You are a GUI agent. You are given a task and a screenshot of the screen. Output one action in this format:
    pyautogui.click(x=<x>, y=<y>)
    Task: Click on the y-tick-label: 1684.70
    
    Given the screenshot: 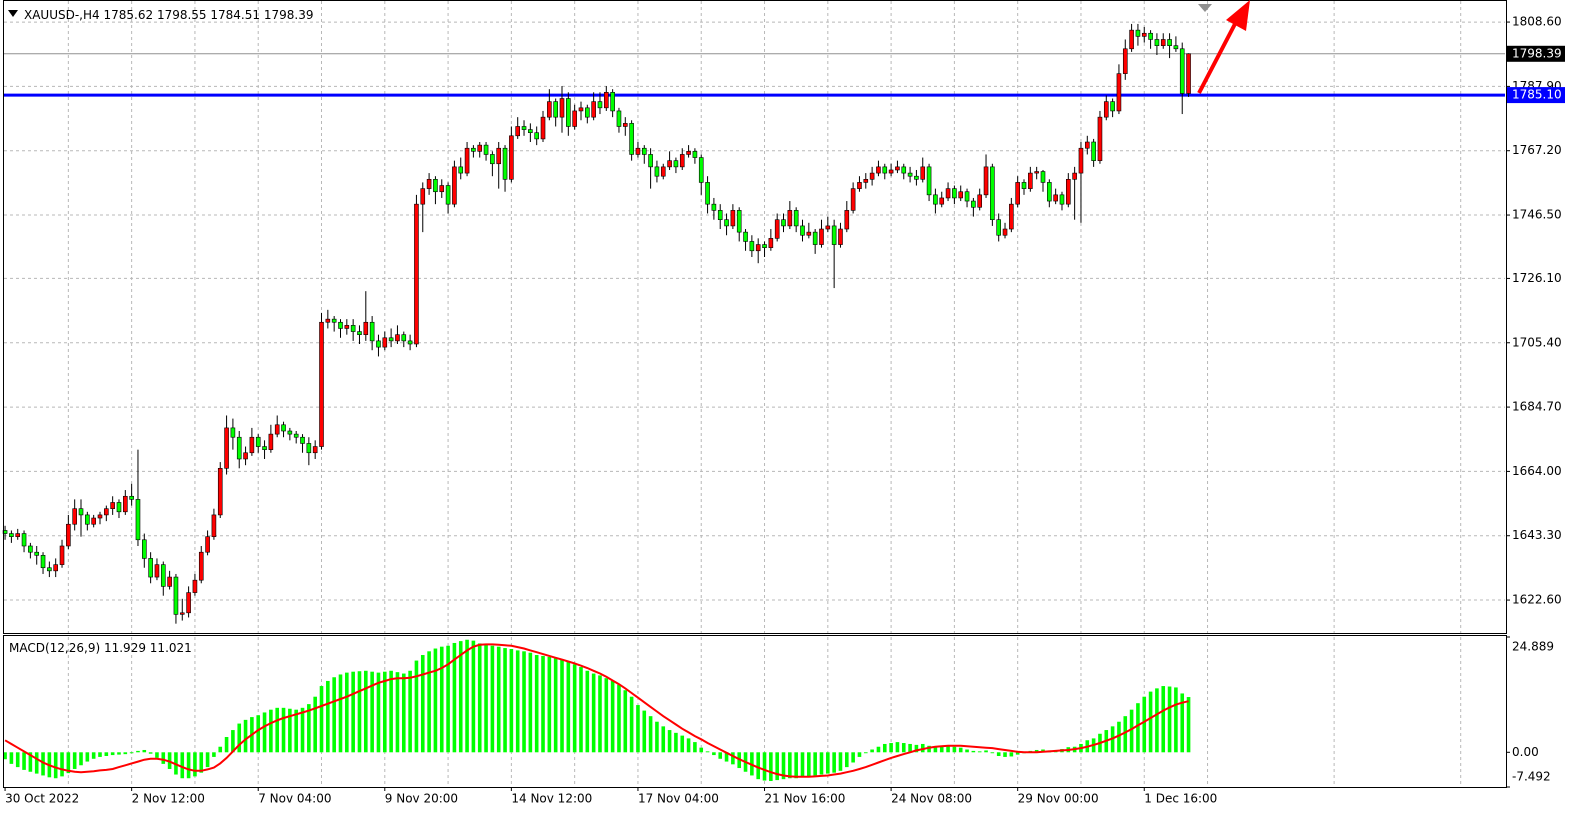 What is the action you would take?
    pyautogui.click(x=1537, y=407)
    